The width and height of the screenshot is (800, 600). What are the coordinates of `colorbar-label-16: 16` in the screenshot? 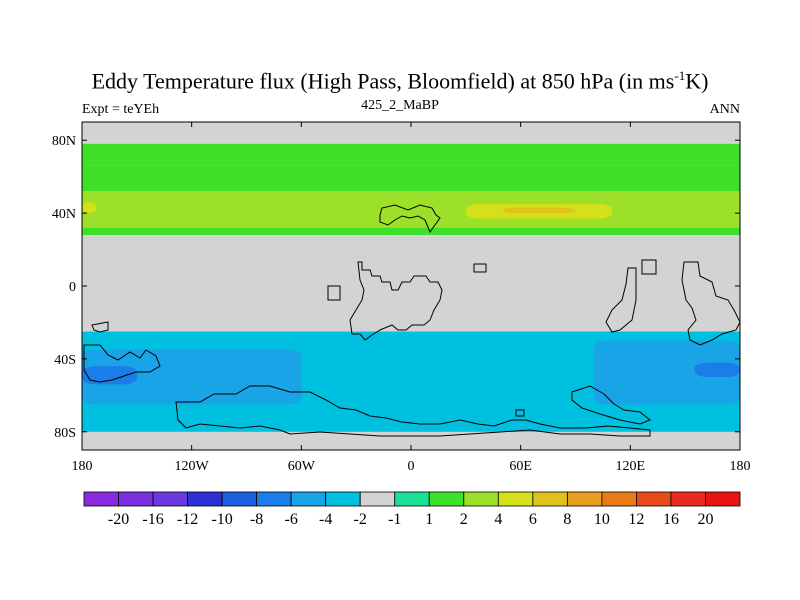 It's located at (671, 519).